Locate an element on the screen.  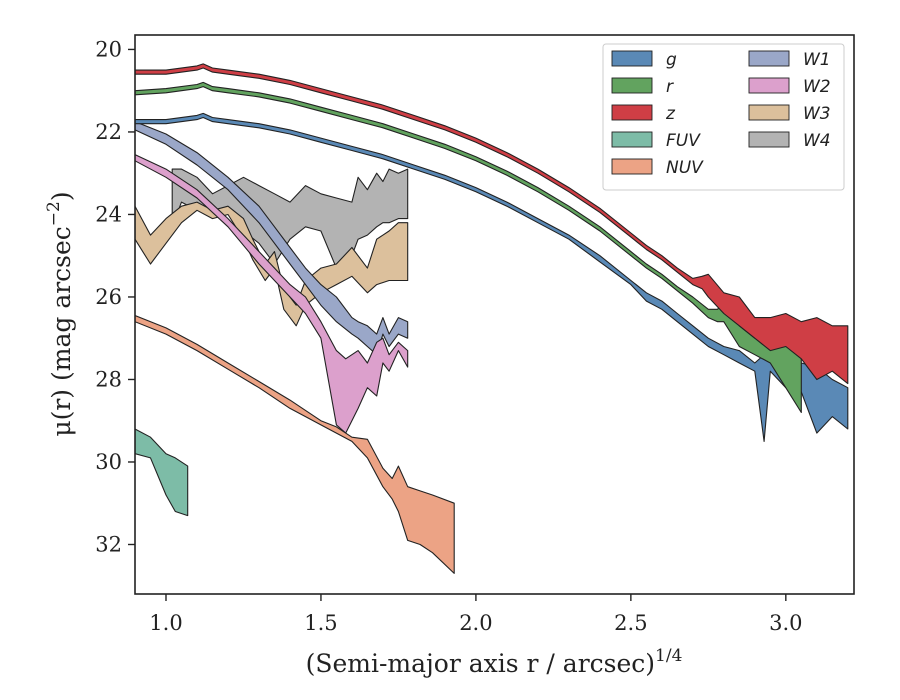
legend-swatch-fuv is located at coordinates (632, 139).